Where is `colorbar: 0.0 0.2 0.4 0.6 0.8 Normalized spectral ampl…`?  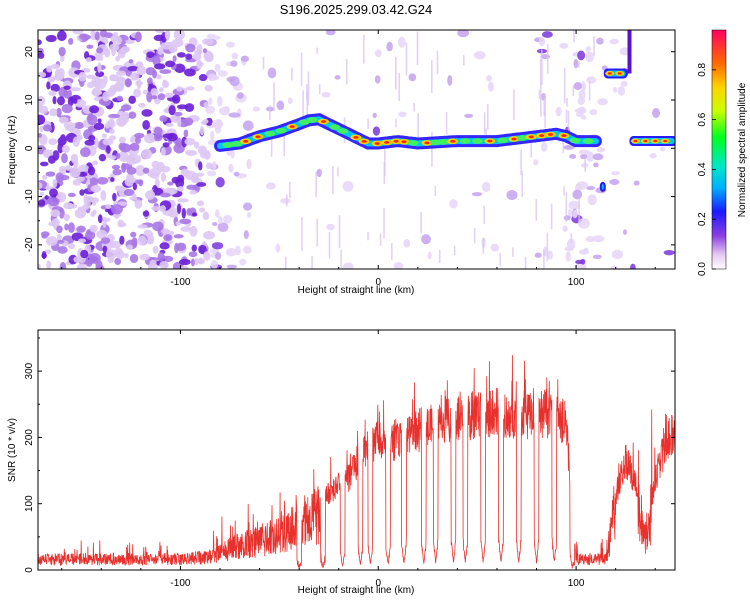 colorbar: 0.0 0.2 0.4 0.6 0.8 Normalized spectral ampl… is located at coordinates (722, 152).